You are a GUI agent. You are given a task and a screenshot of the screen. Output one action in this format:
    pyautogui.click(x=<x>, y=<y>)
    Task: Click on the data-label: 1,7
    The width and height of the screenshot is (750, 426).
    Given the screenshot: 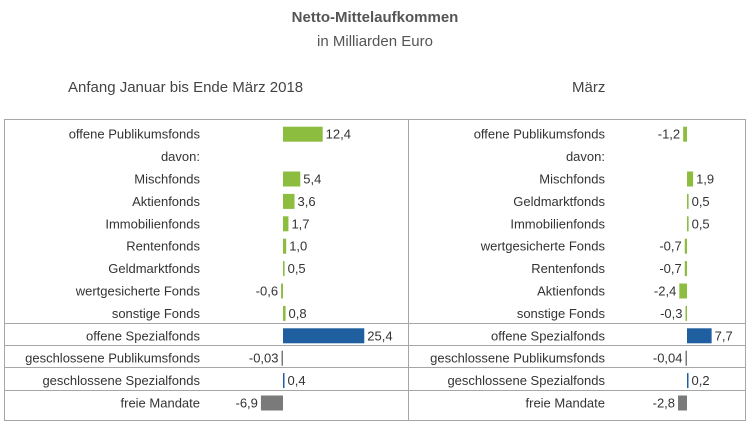 What is the action you would take?
    pyautogui.click(x=300, y=223)
    